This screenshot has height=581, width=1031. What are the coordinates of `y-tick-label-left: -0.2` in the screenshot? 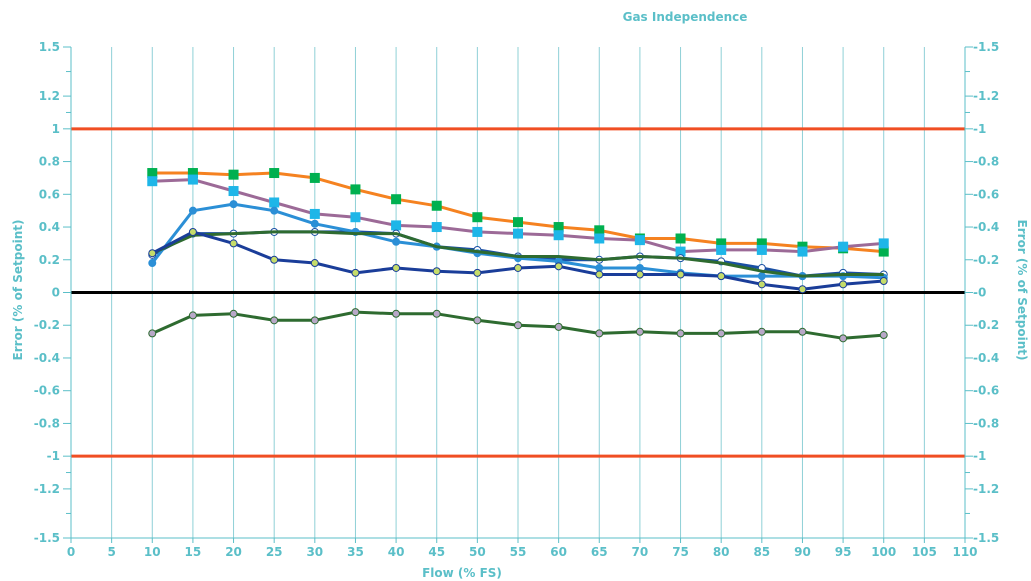 It's located at (47, 325).